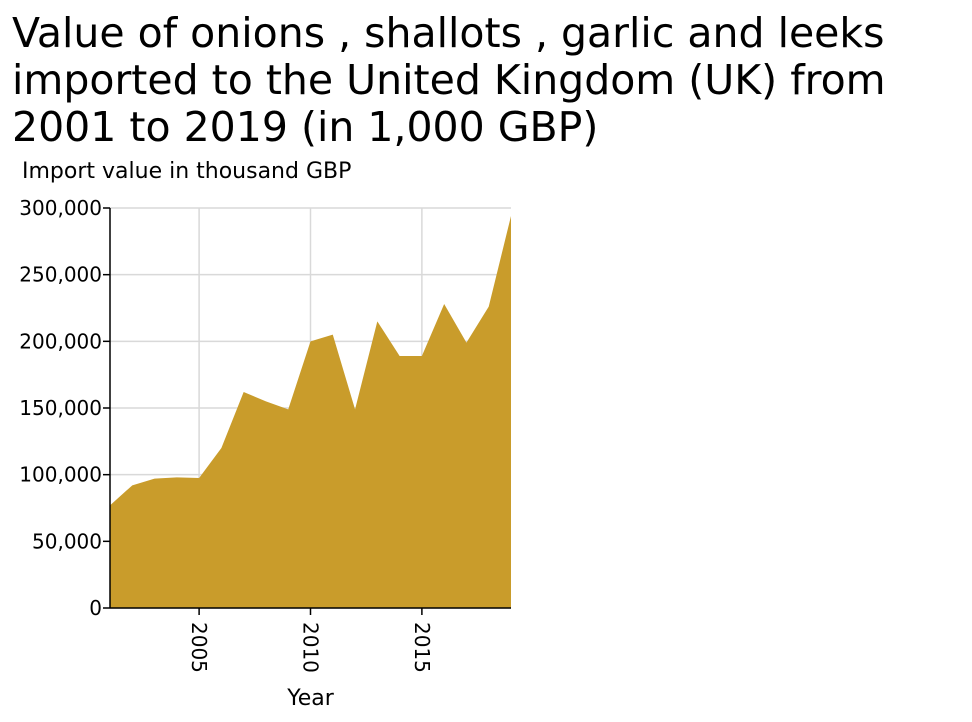 The height and width of the screenshot is (722, 972). What do you see at coordinates (187, 171) in the screenshot?
I see `y-axis-label: Import value in thousand GBP` at bounding box center [187, 171].